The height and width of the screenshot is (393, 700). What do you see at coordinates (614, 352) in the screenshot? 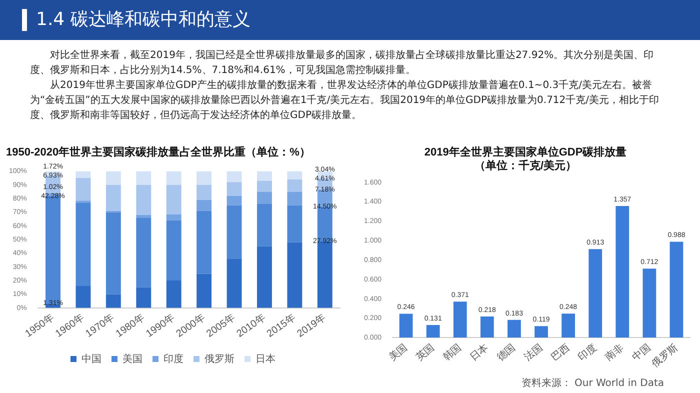
I see `x-tick-label: 南非` at bounding box center [614, 352].